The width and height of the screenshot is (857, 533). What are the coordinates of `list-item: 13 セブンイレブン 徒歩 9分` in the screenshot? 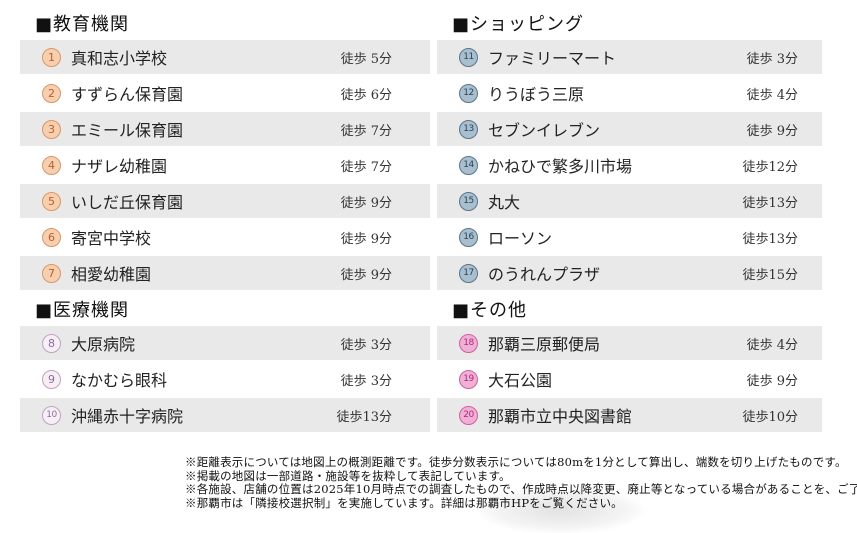 It's located at (629, 129).